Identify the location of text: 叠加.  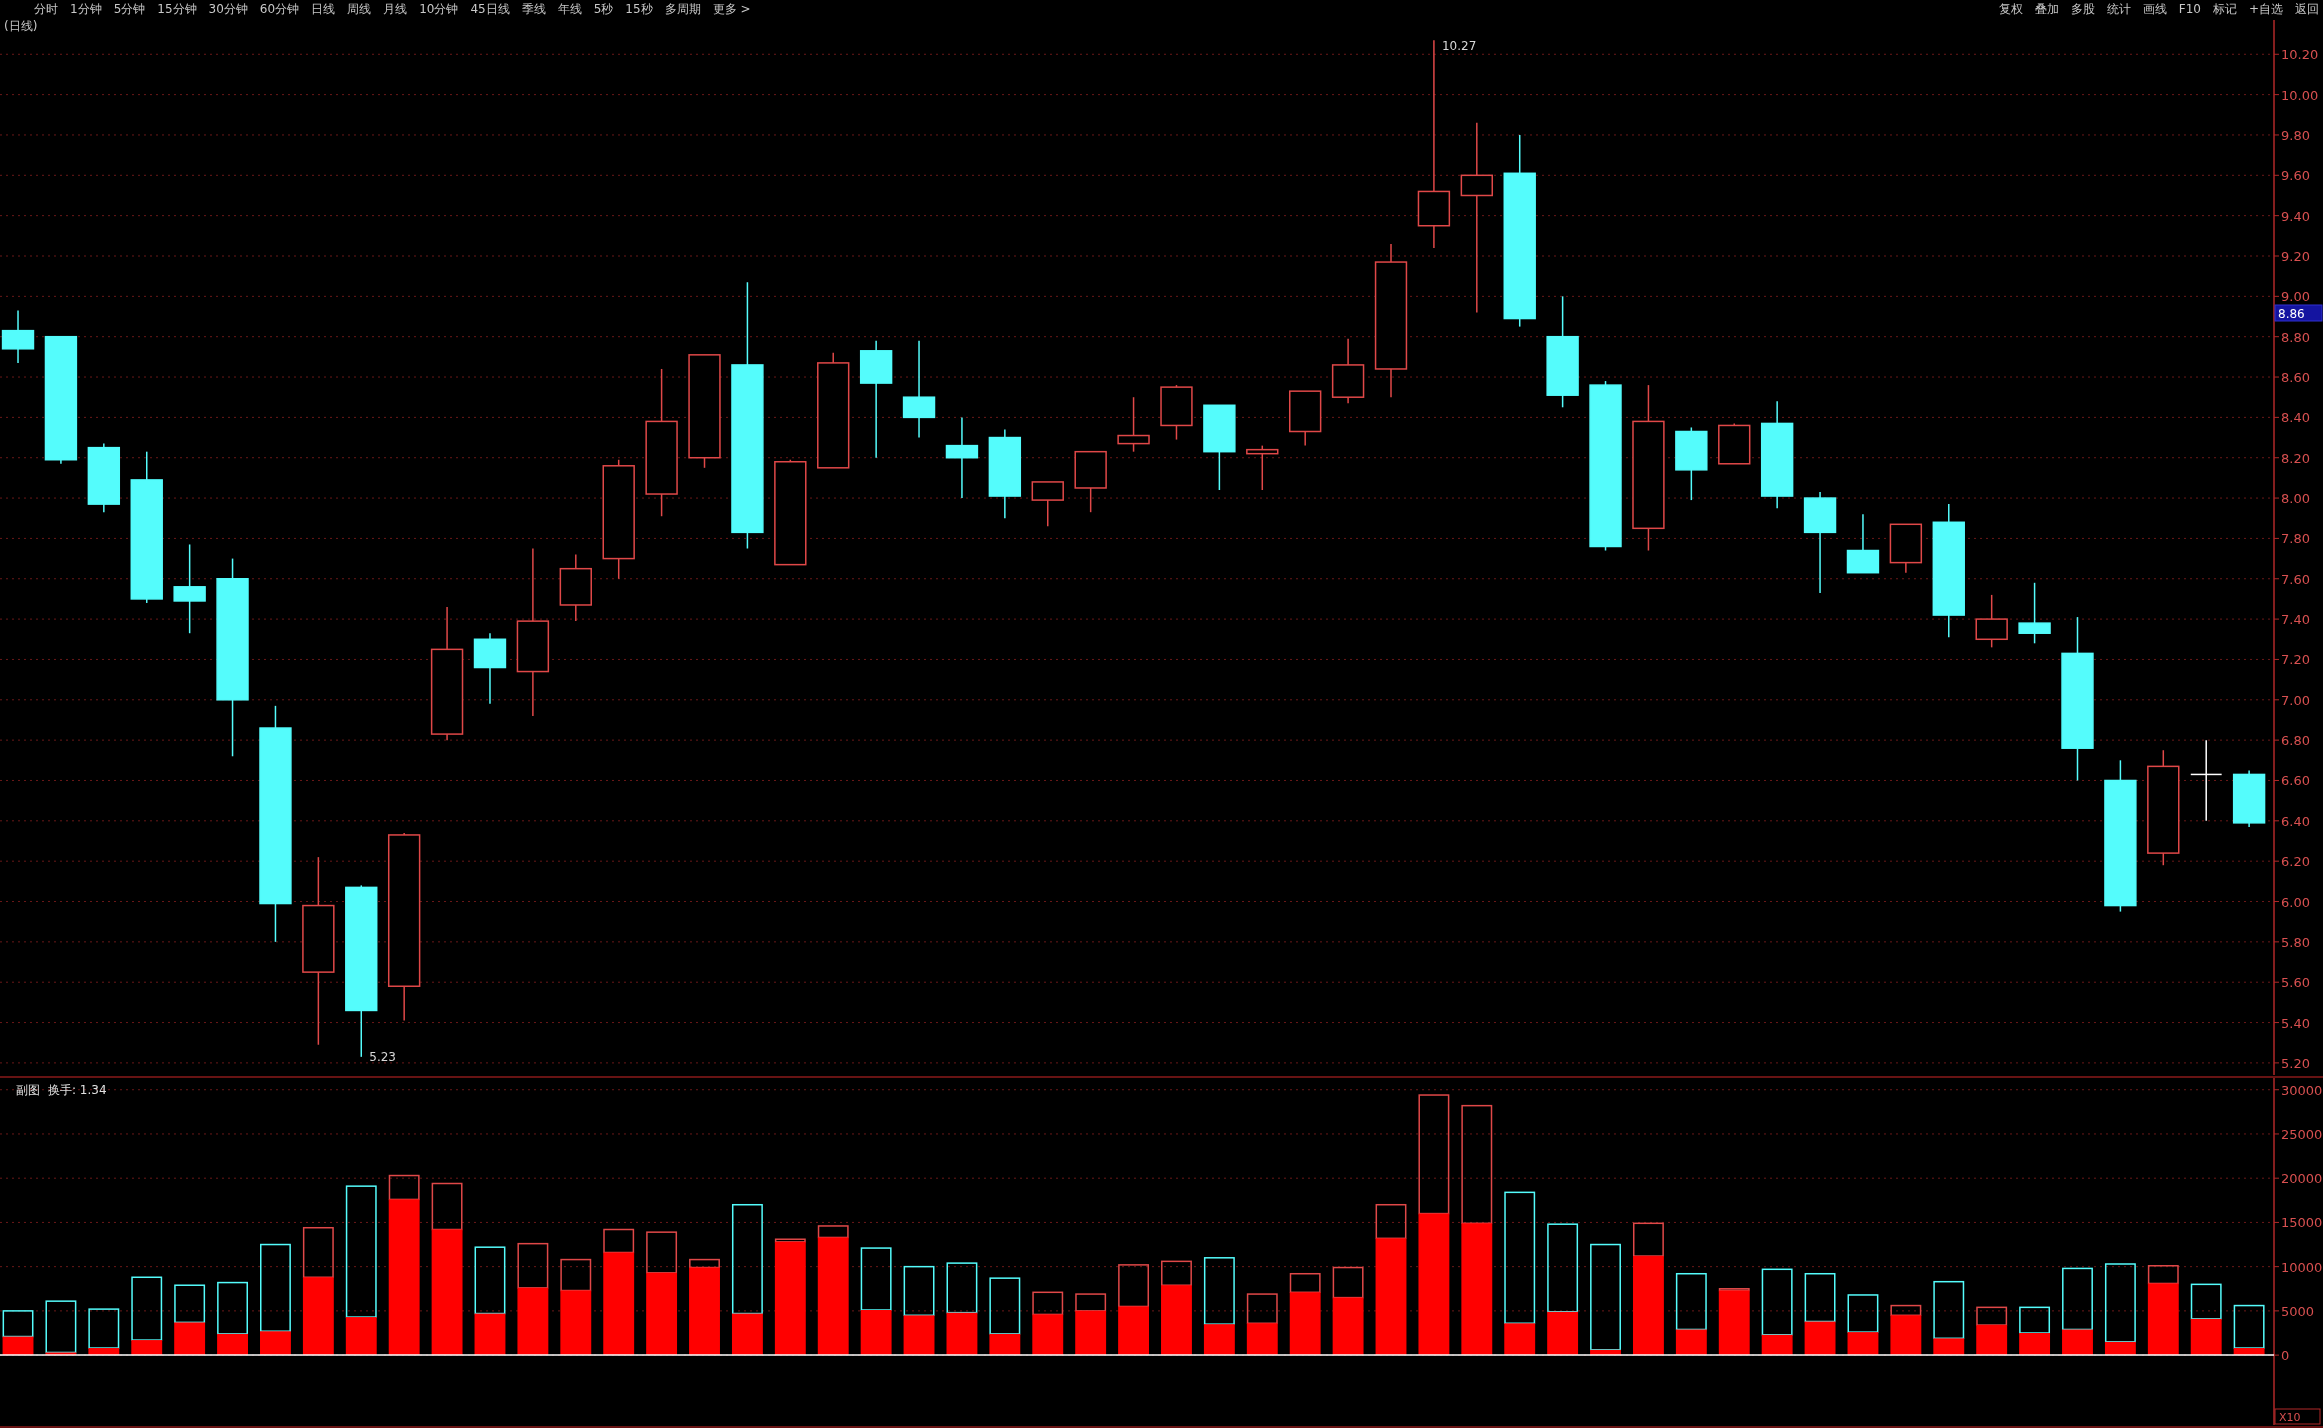
(2046, 9).